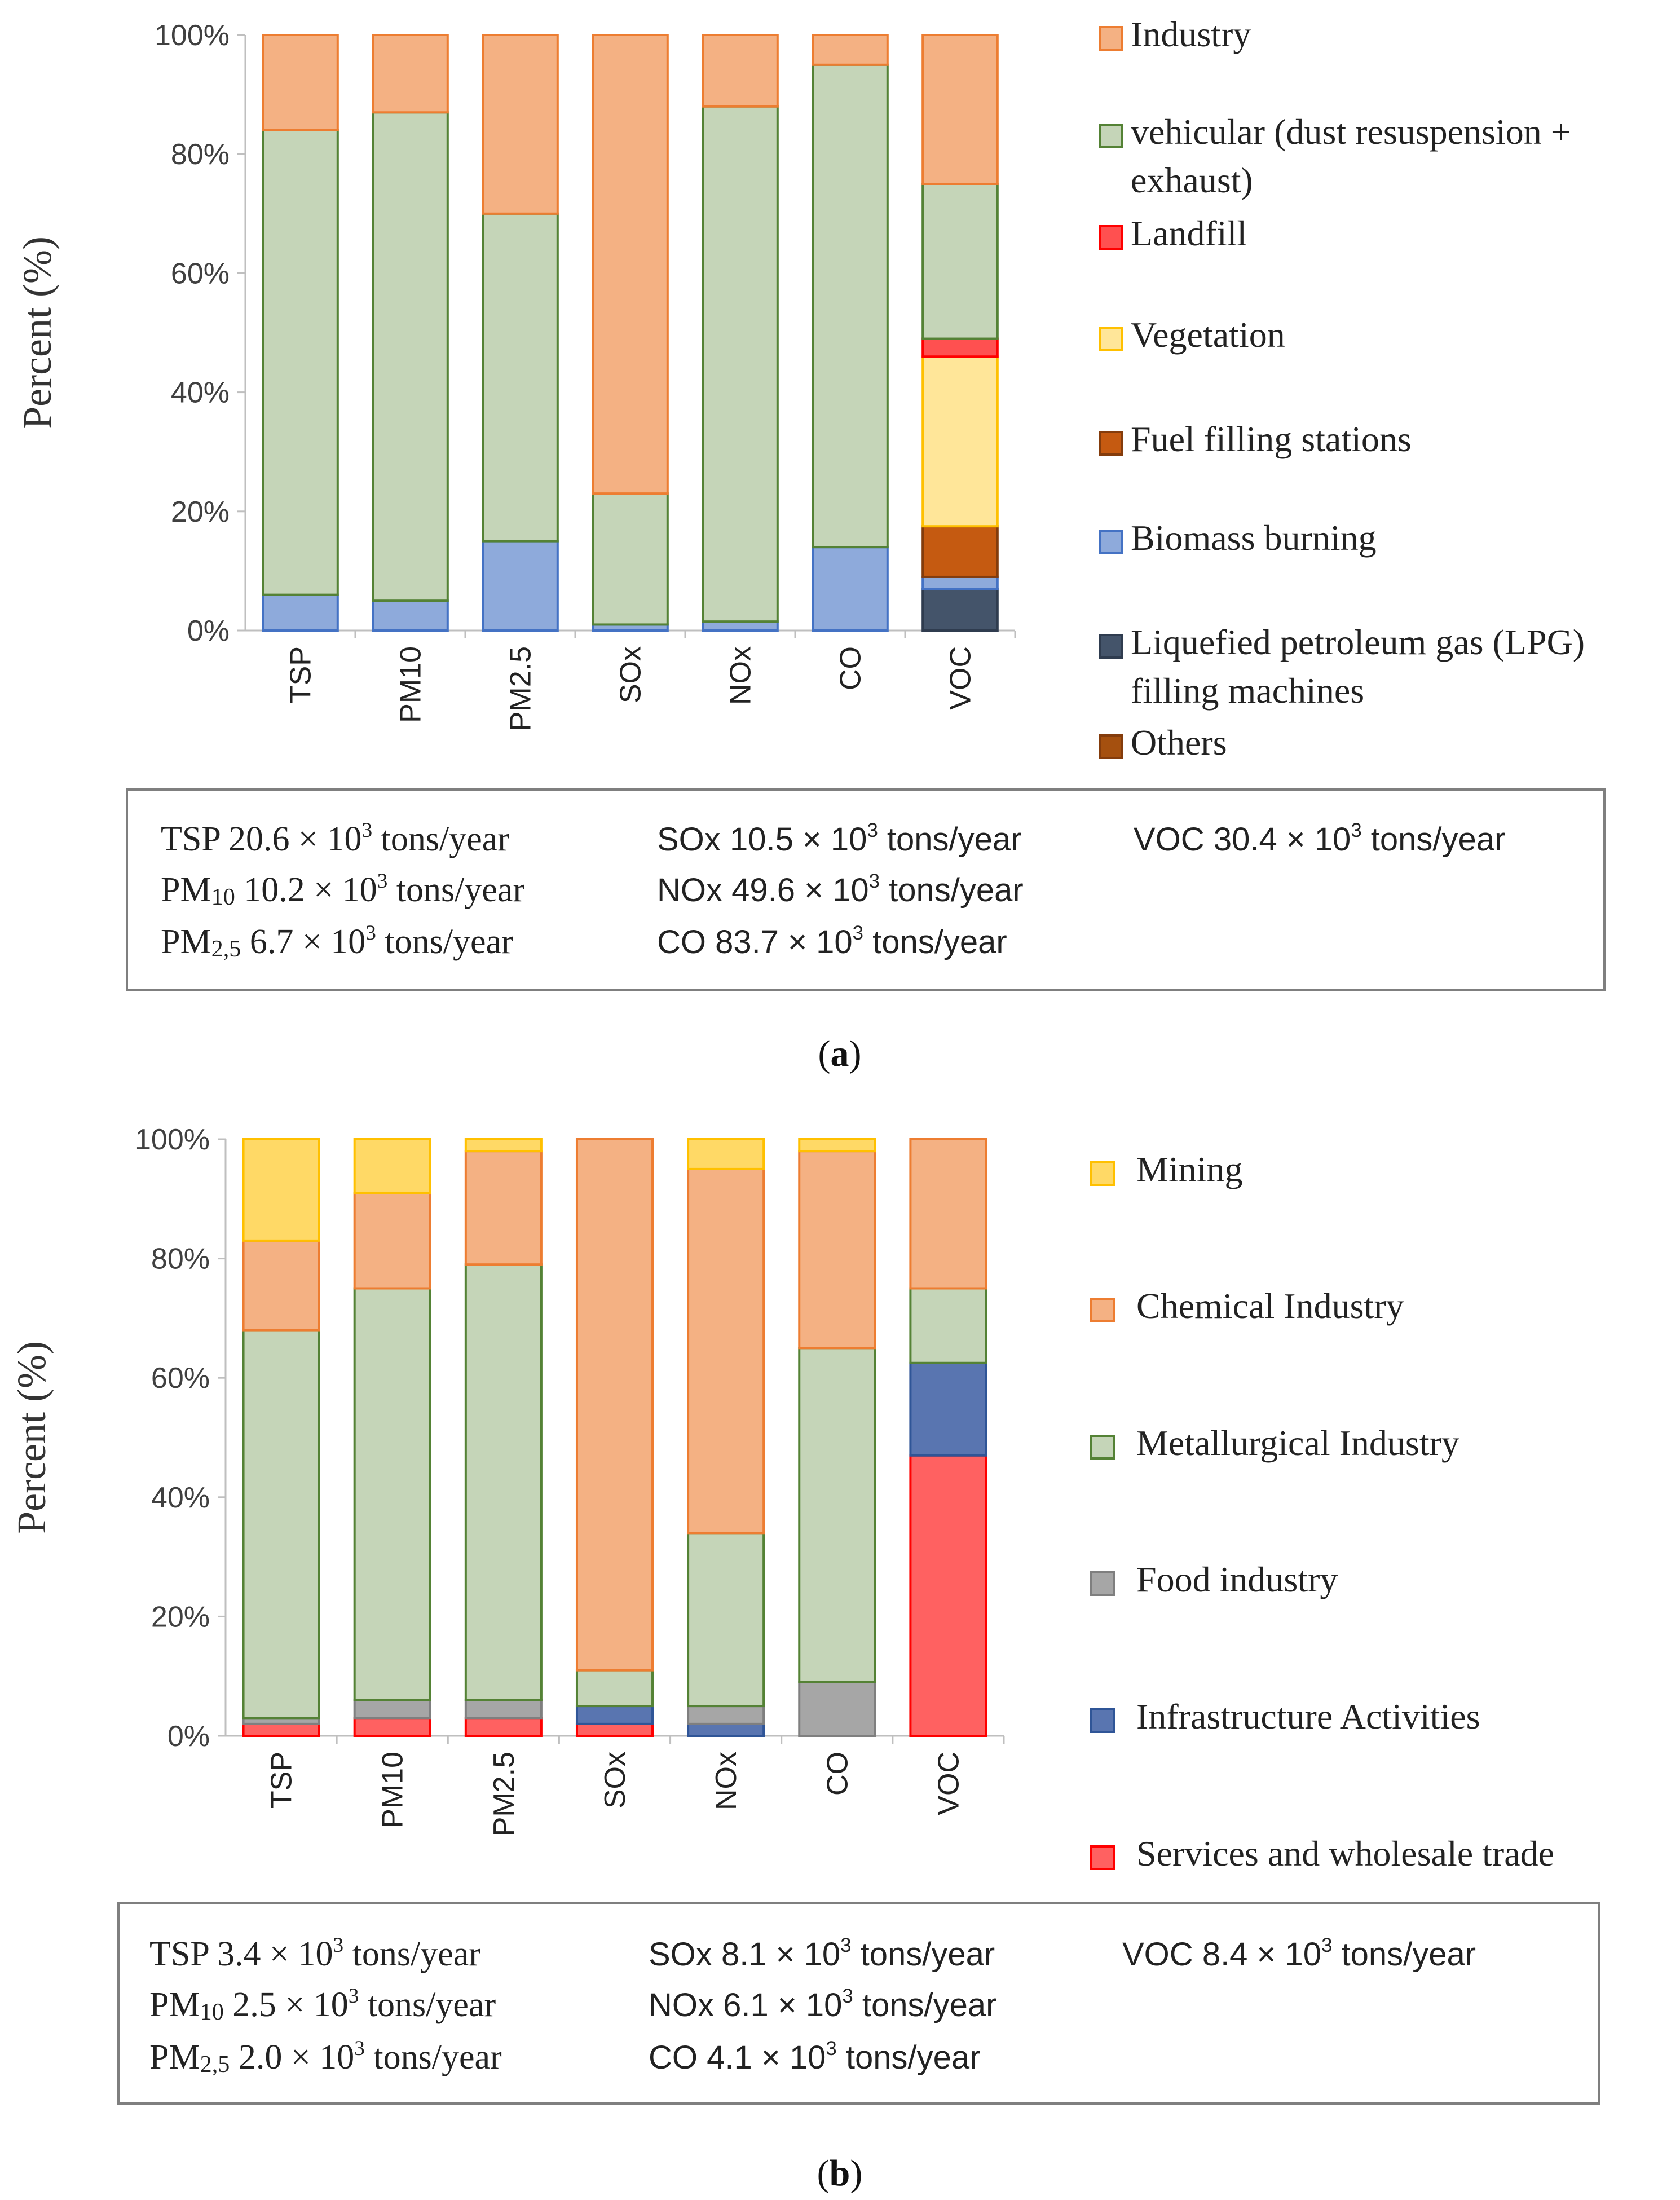 This screenshot has width=1680, height=2200. What do you see at coordinates (837, 1146) in the screenshot?
I see `bar-co-mining` at bounding box center [837, 1146].